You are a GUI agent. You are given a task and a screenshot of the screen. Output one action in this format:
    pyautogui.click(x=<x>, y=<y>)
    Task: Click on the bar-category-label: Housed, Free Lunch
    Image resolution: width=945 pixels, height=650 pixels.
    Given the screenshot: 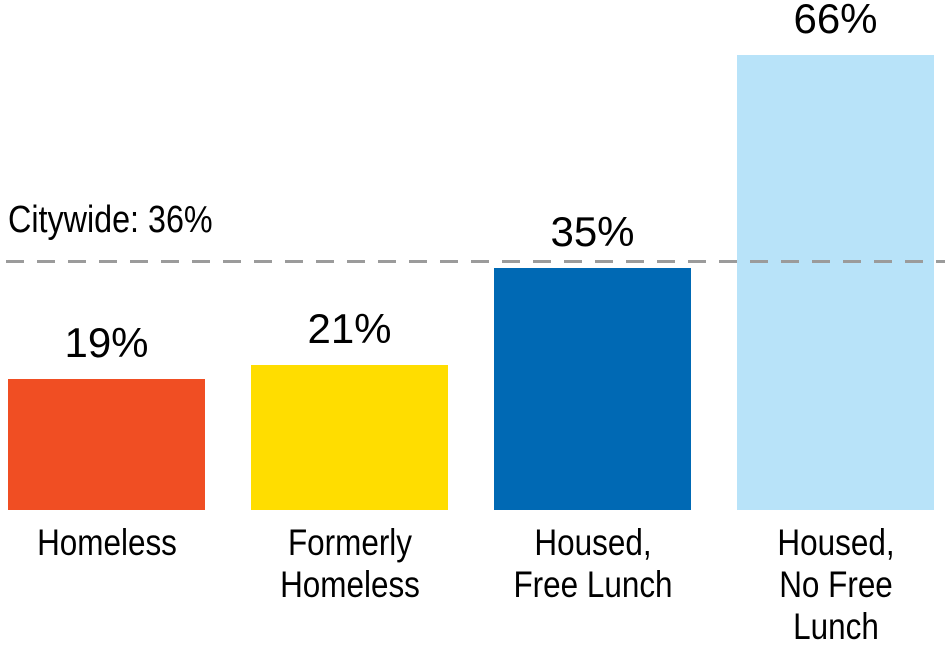 What is the action you would take?
    pyautogui.click(x=592, y=564)
    